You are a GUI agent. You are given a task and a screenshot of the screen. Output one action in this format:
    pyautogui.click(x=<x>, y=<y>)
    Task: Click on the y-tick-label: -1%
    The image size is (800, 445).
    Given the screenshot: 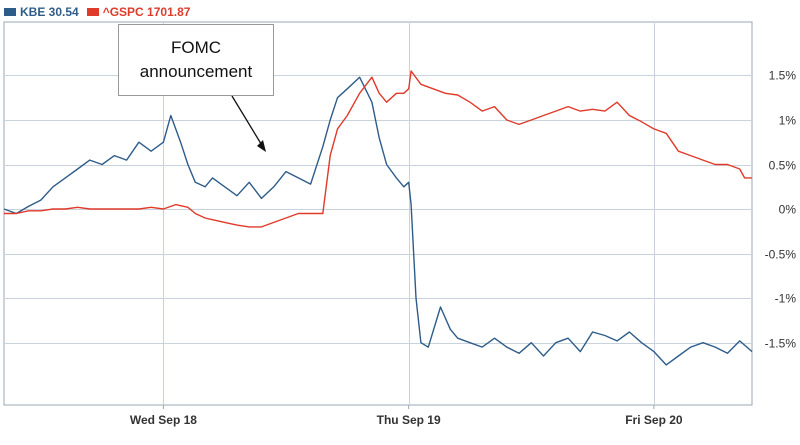 What is the action you would take?
    pyautogui.click(x=786, y=299)
    